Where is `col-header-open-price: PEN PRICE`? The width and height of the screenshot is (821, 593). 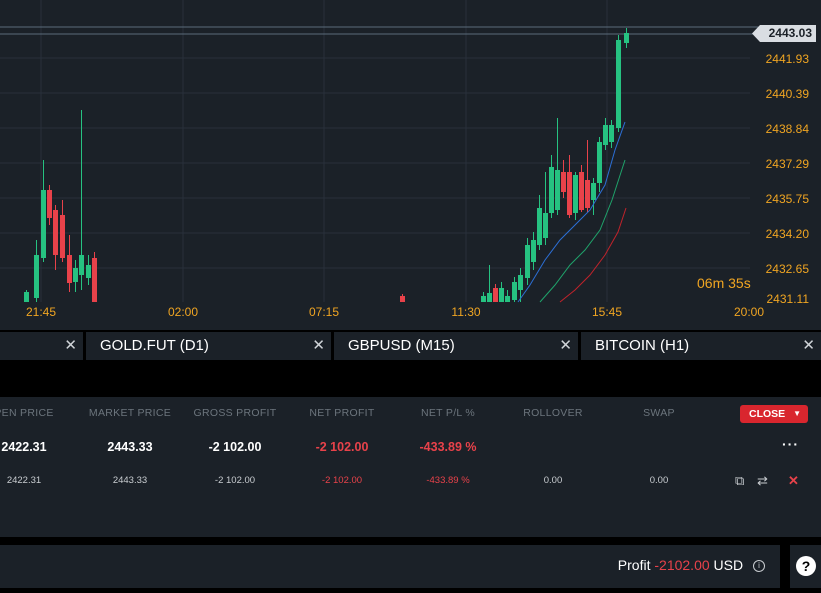 col-header-open-price: PEN PRICE is located at coordinates (27, 413).